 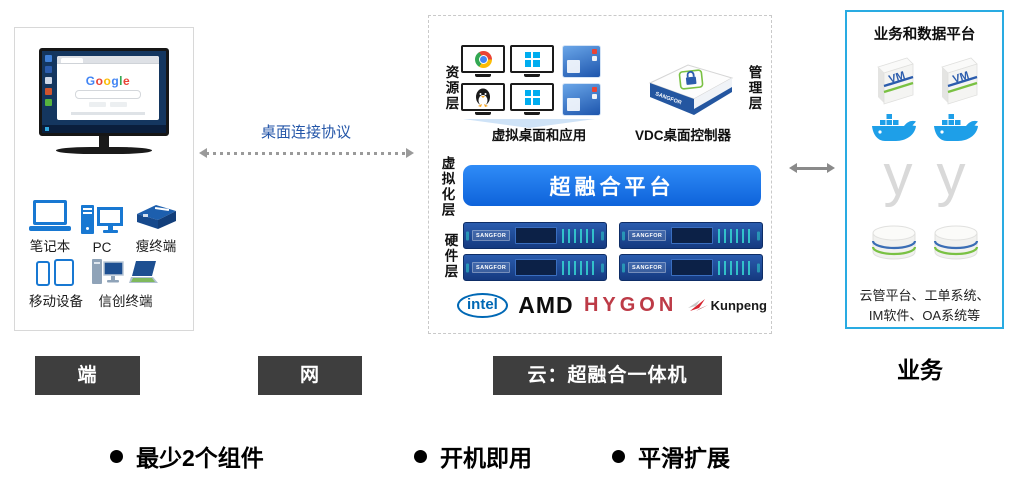 What do you see at coordinates (691, 89) in the screenshot?
I see `vdc-appliance-icon: SANGFOR` at bounding box center [691, 89].